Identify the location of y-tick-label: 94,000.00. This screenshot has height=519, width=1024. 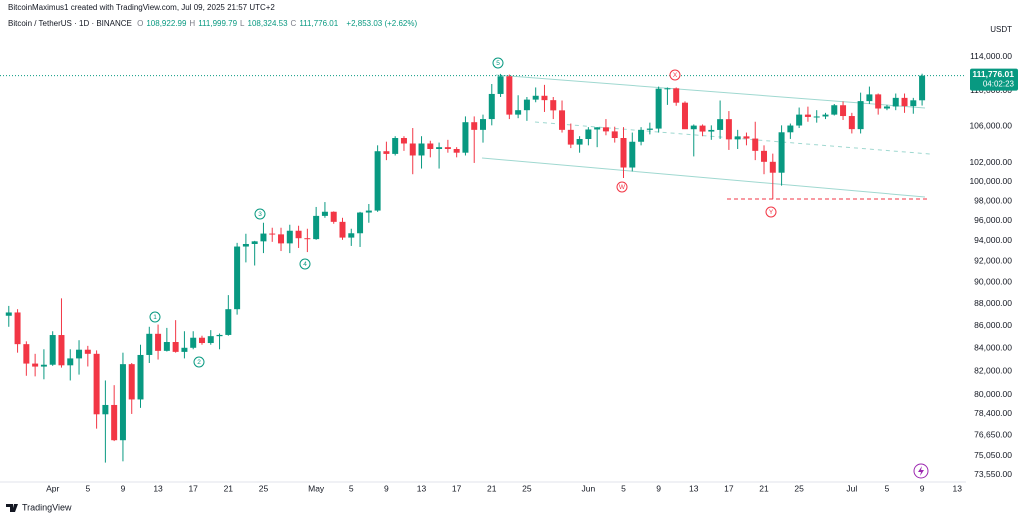
(993, 240).